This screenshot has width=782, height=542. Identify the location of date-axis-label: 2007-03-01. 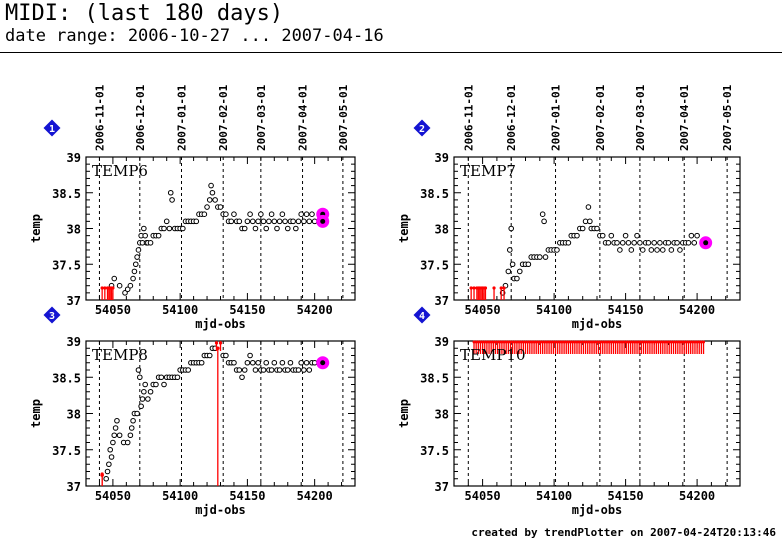
(640, 117).